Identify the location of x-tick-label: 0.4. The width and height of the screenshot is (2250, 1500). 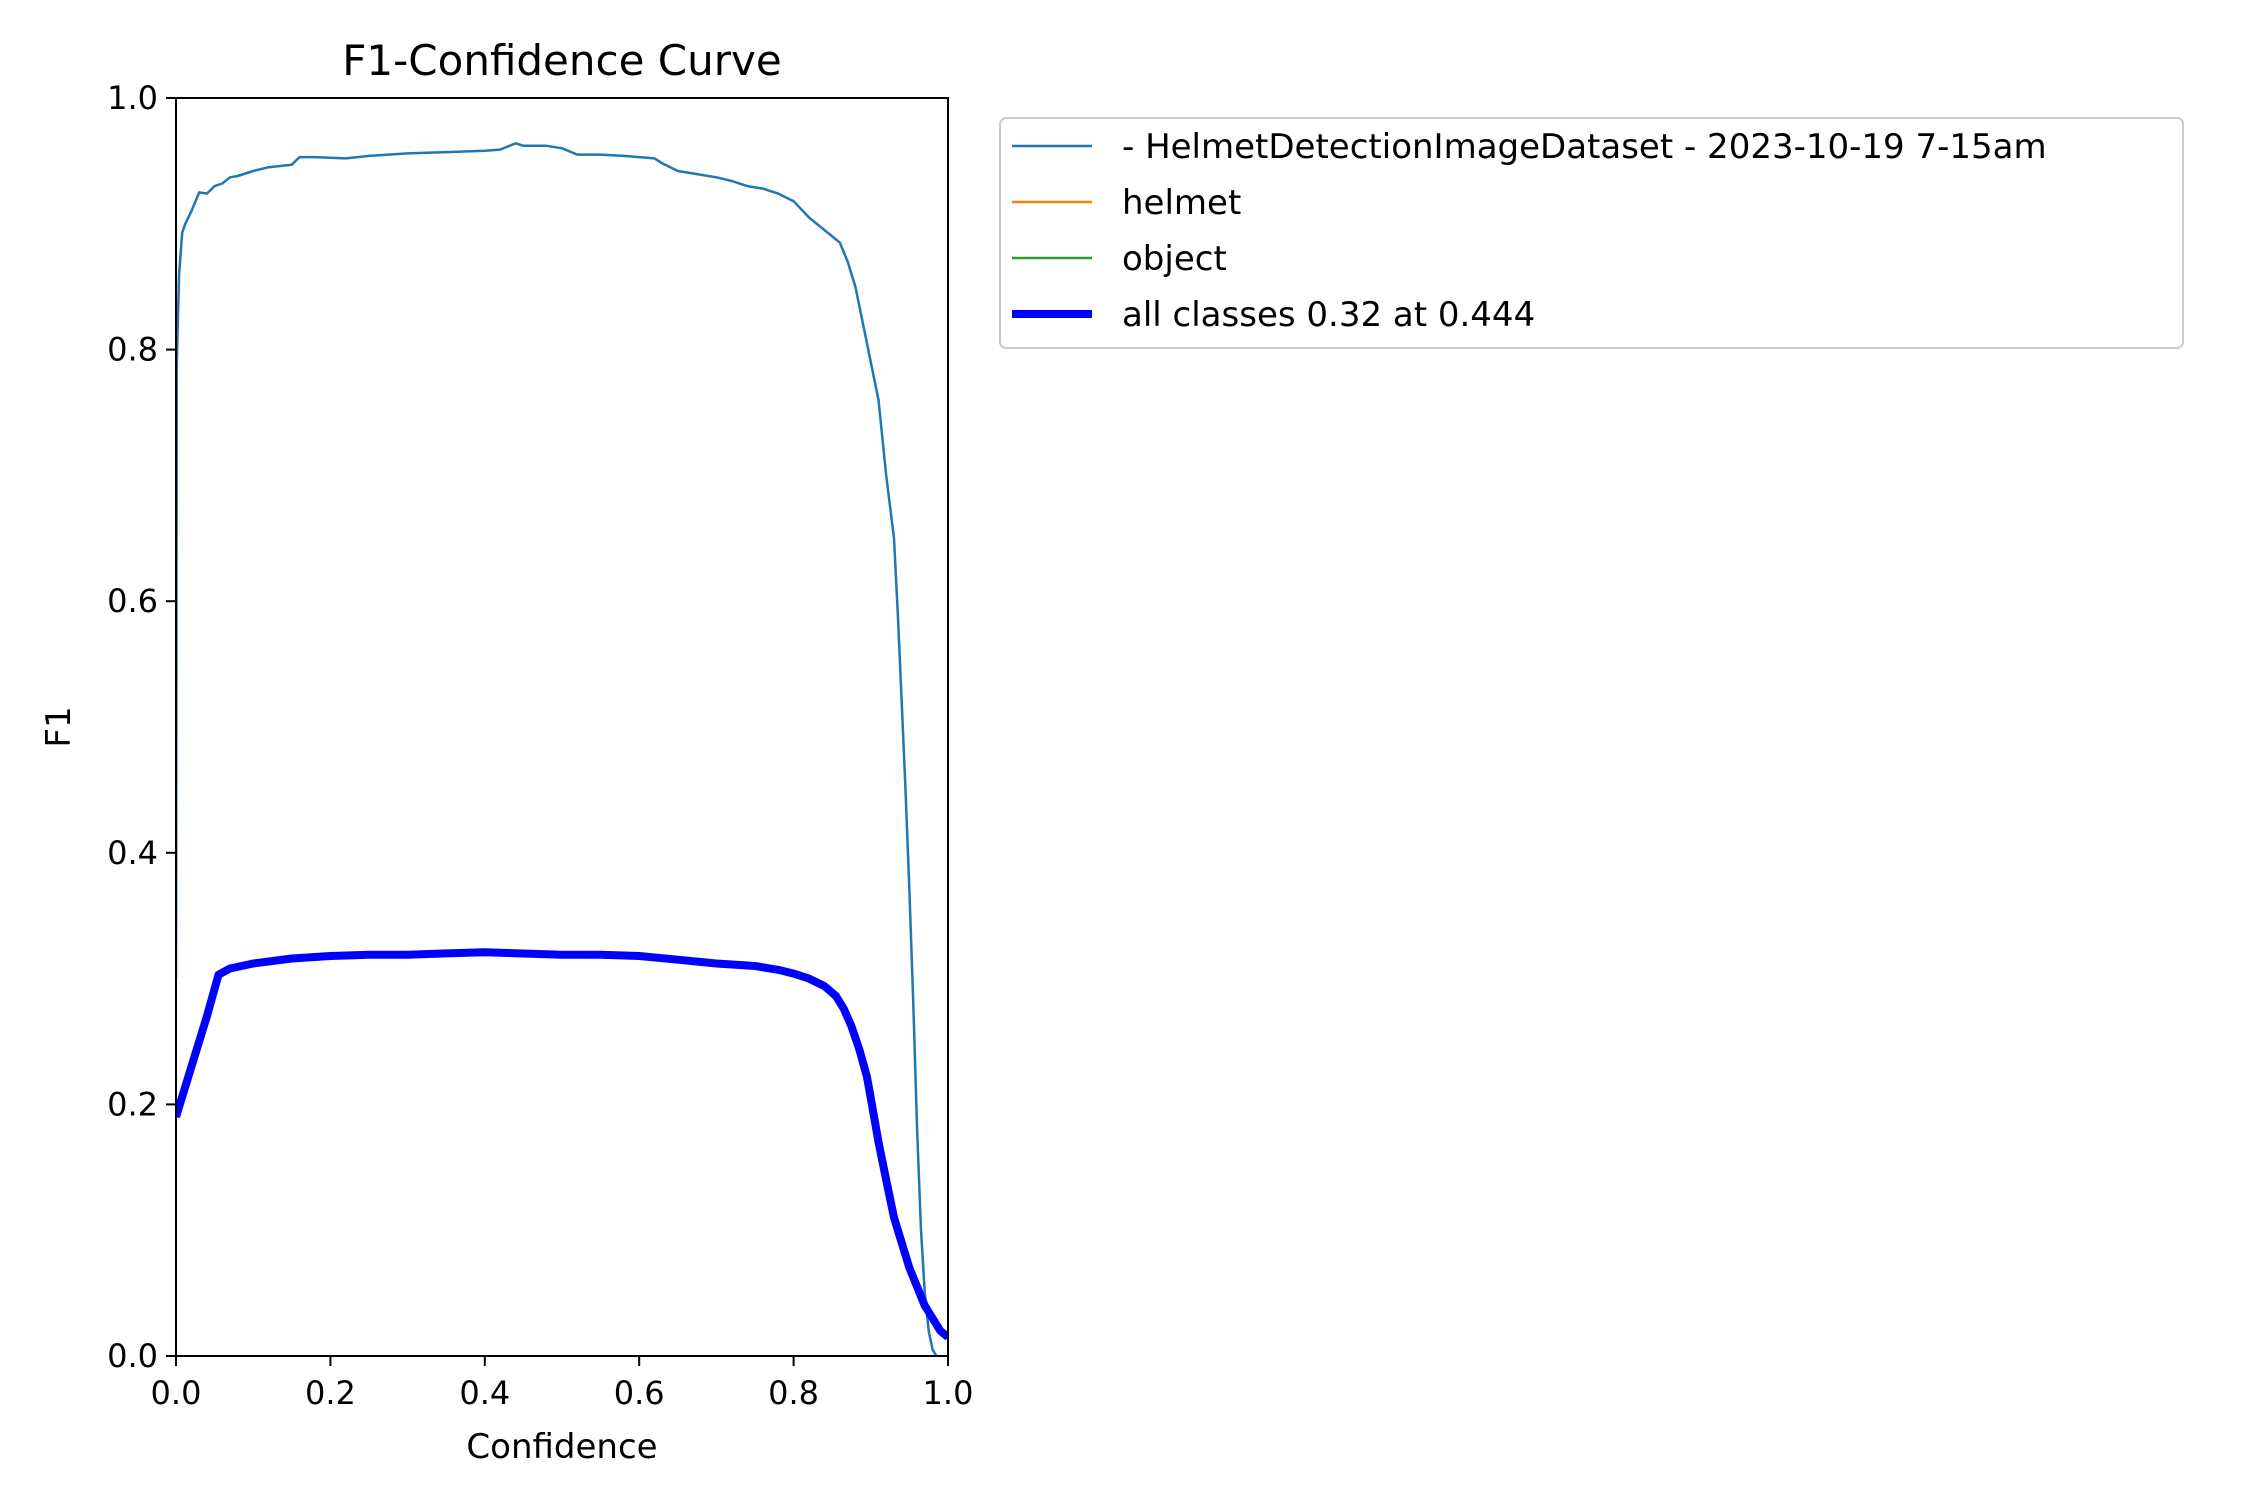
(484, 1393).